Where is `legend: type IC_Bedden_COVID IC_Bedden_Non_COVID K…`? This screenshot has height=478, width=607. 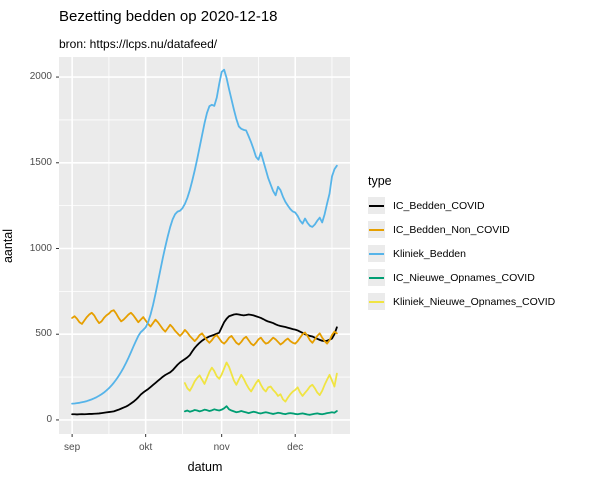
legend: type IC_Bedden_COVID IC_Bedden_Non_COVID K… is located at coordinates (461, 245).